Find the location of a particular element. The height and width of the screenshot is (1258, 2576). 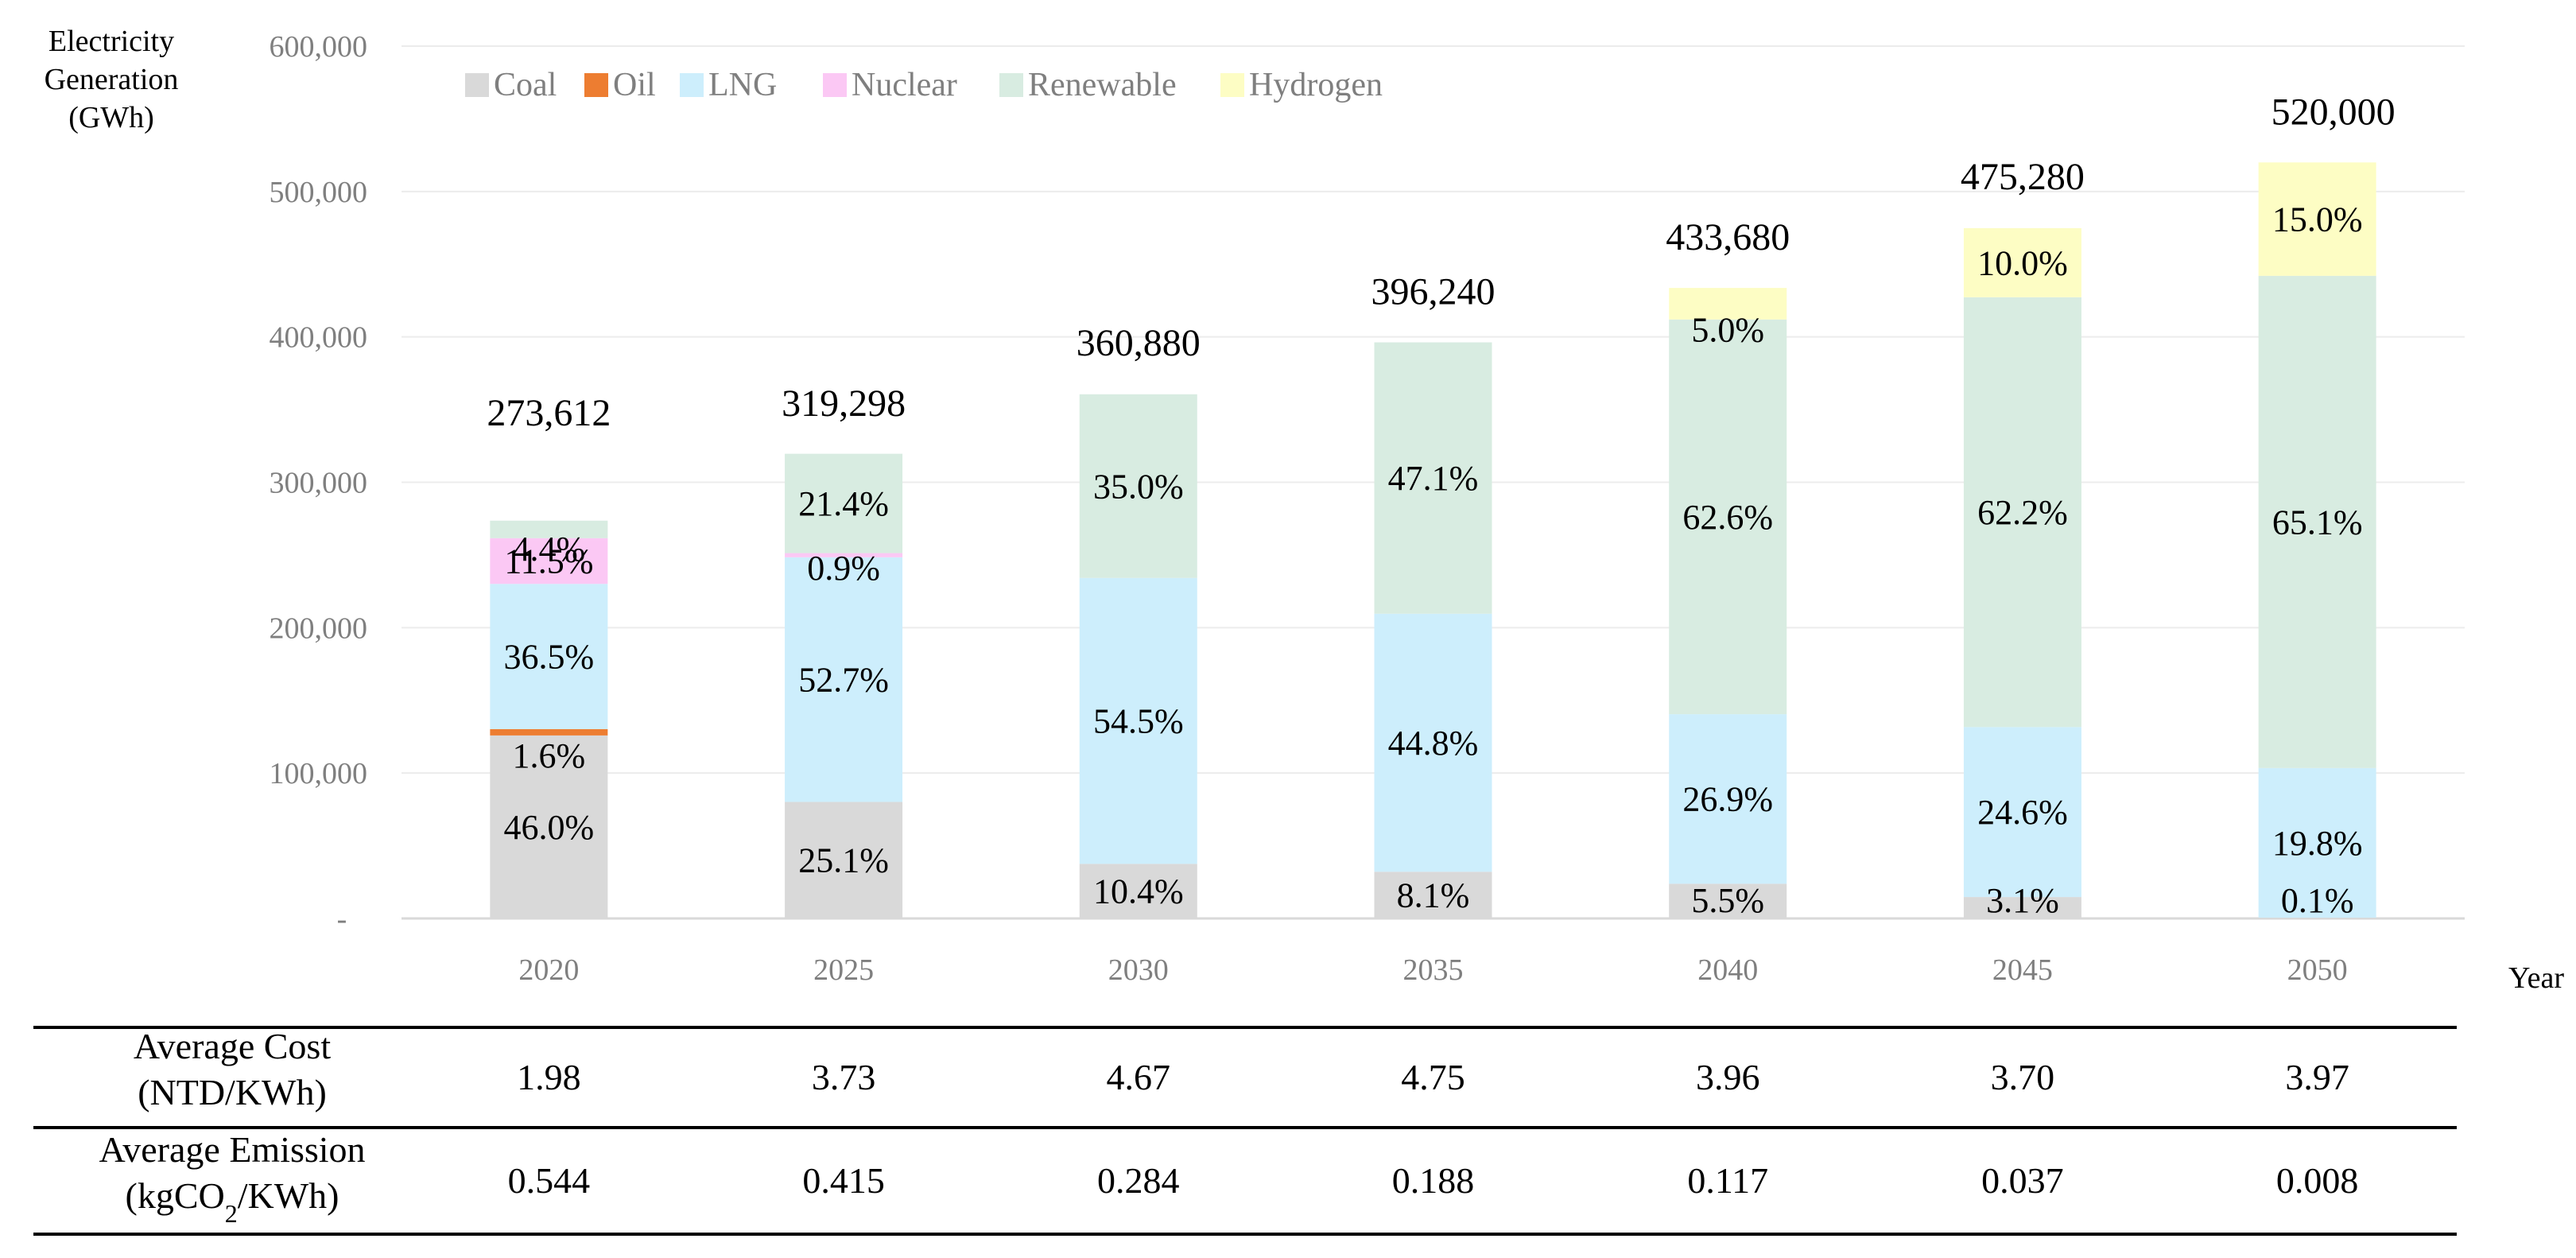

total-label-2020: 273,612 is located at coordinates (549, 413).